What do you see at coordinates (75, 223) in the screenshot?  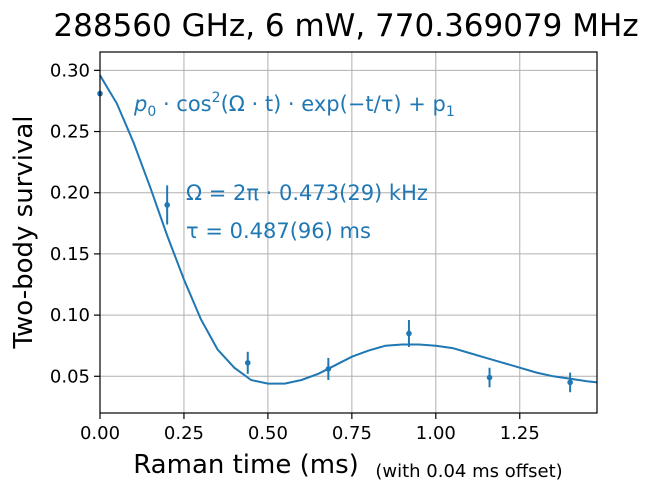 I see `y-axis-ticks: 0.05 0.10 0.15 0.20 0.25 0.30` at bounding box center [75, 223].